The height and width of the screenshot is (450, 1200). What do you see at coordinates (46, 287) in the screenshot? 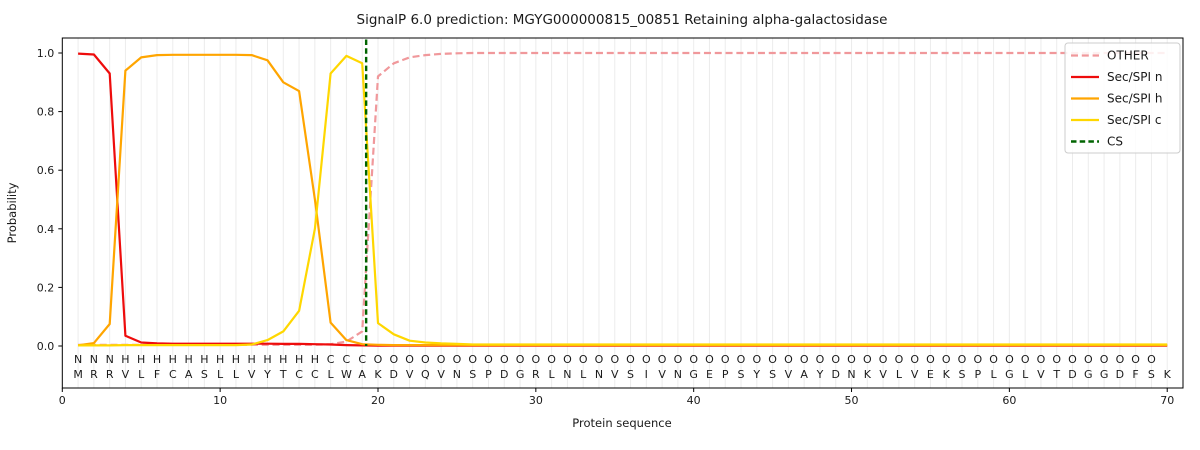
I see `y-tick-label: 0.2` at bounding box center [46, 287].